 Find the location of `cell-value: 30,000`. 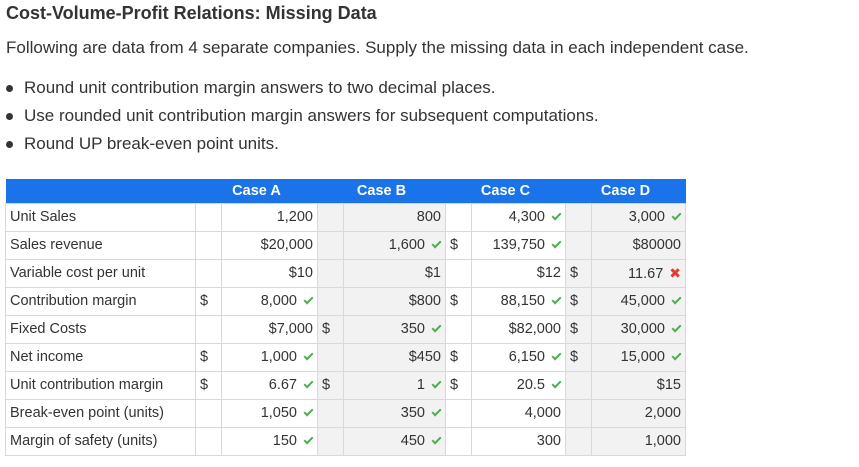

cell-value: 30,000 is located at coordinates (642, 329).